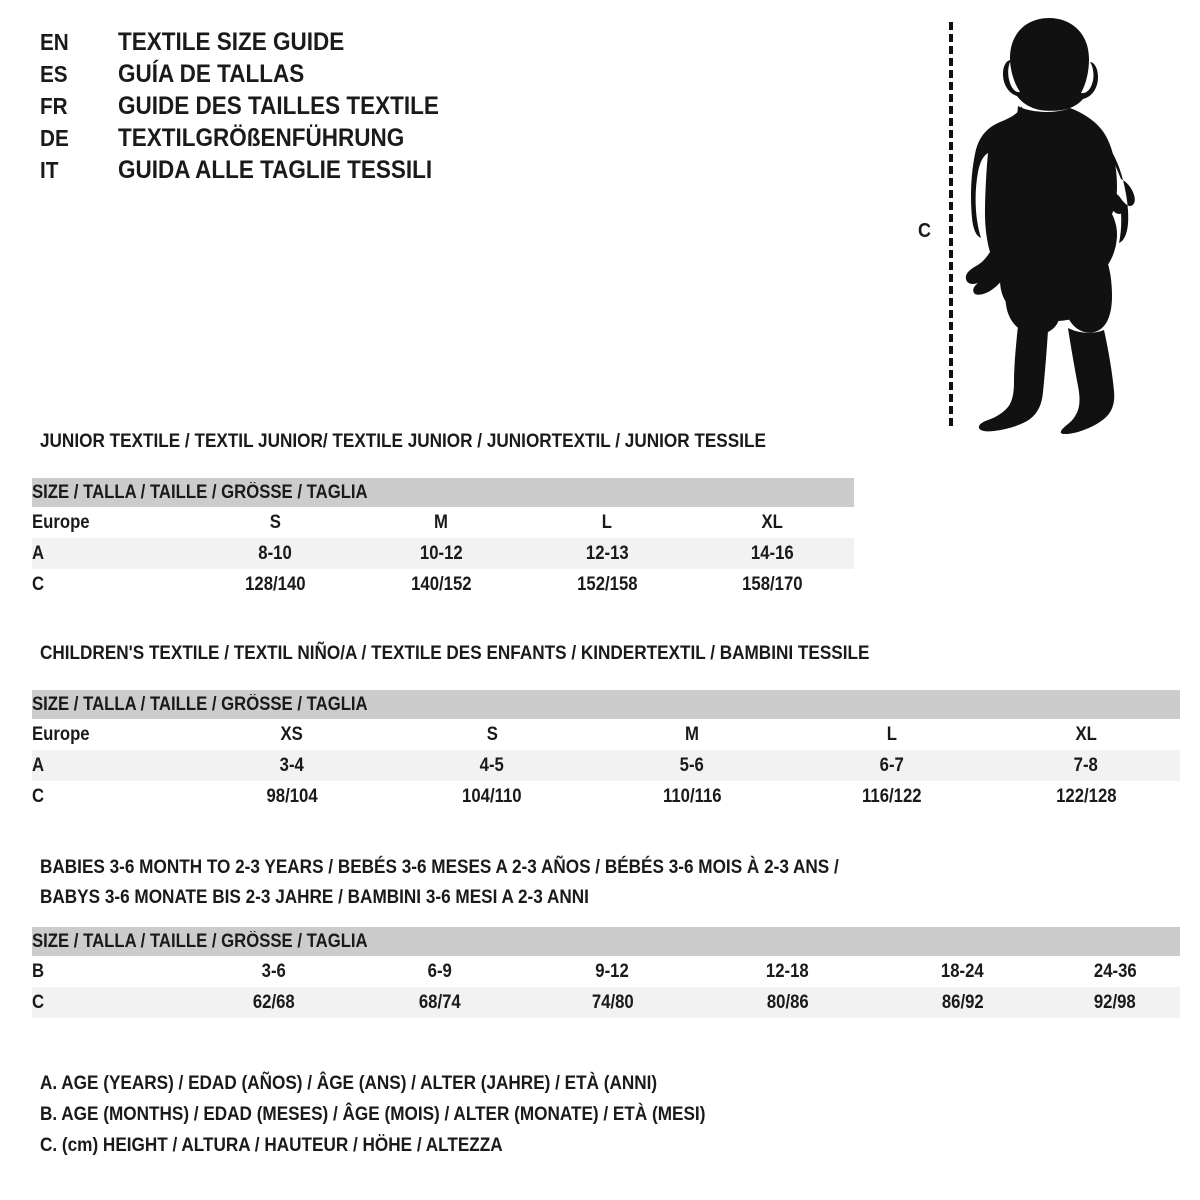  I want to click on children-height-l: 116/122, so click(892, 796).